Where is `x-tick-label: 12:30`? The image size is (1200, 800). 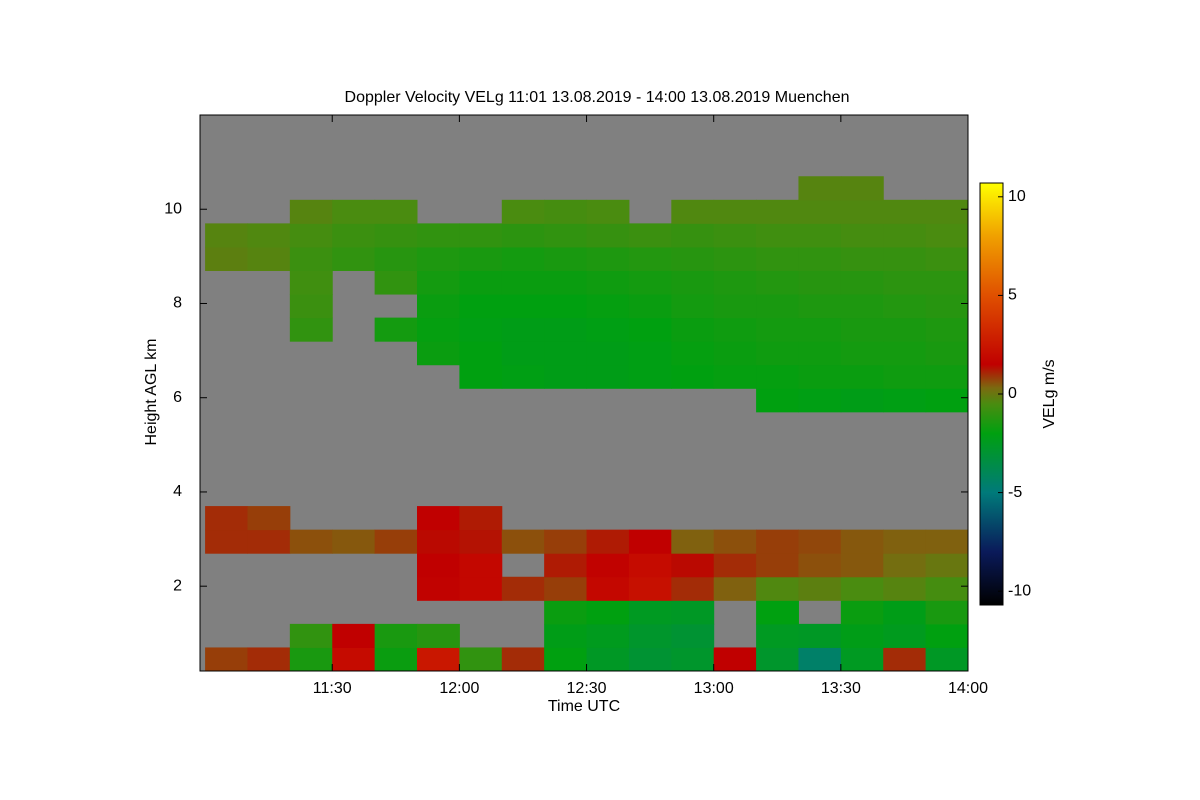 x-tick-label: 12:30 is located at coordinates (587, 688).